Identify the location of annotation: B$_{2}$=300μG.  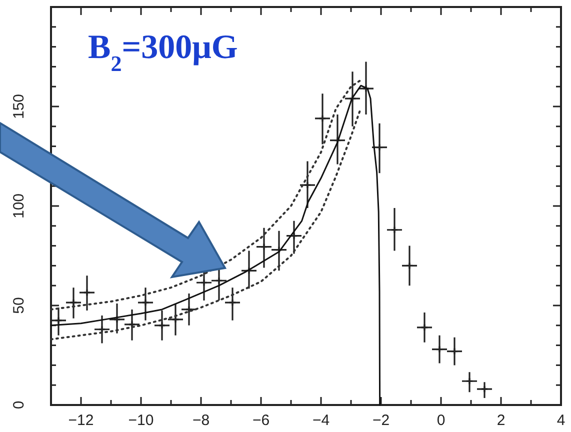
(163, 52).